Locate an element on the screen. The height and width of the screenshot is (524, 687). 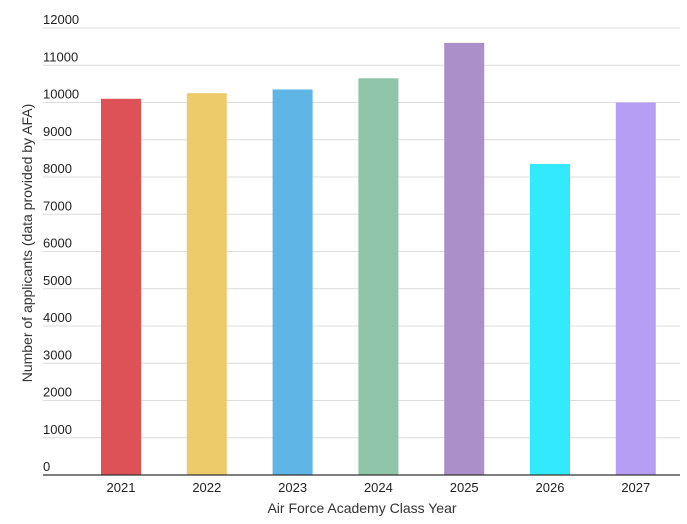
y-tick-label: 9000 is located at coordinates (57, 131).